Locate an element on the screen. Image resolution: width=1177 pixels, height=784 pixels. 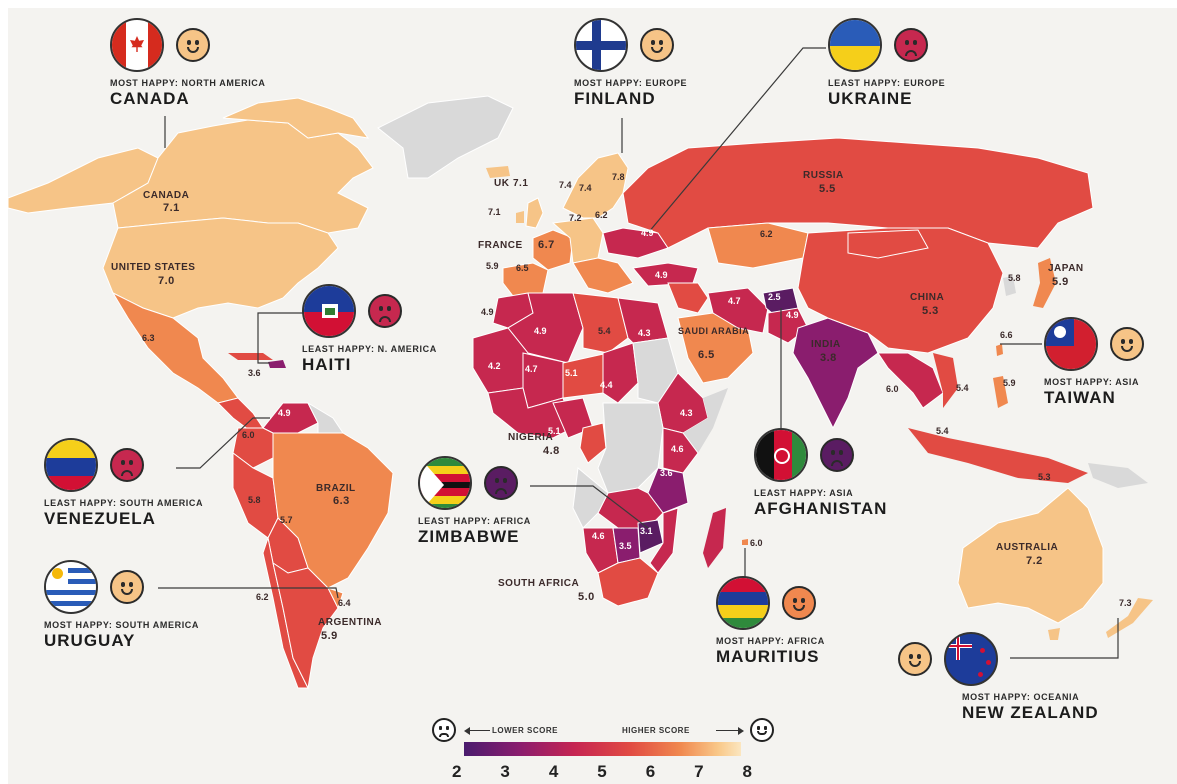
land-se-asia is located at coordinates (910, 380).